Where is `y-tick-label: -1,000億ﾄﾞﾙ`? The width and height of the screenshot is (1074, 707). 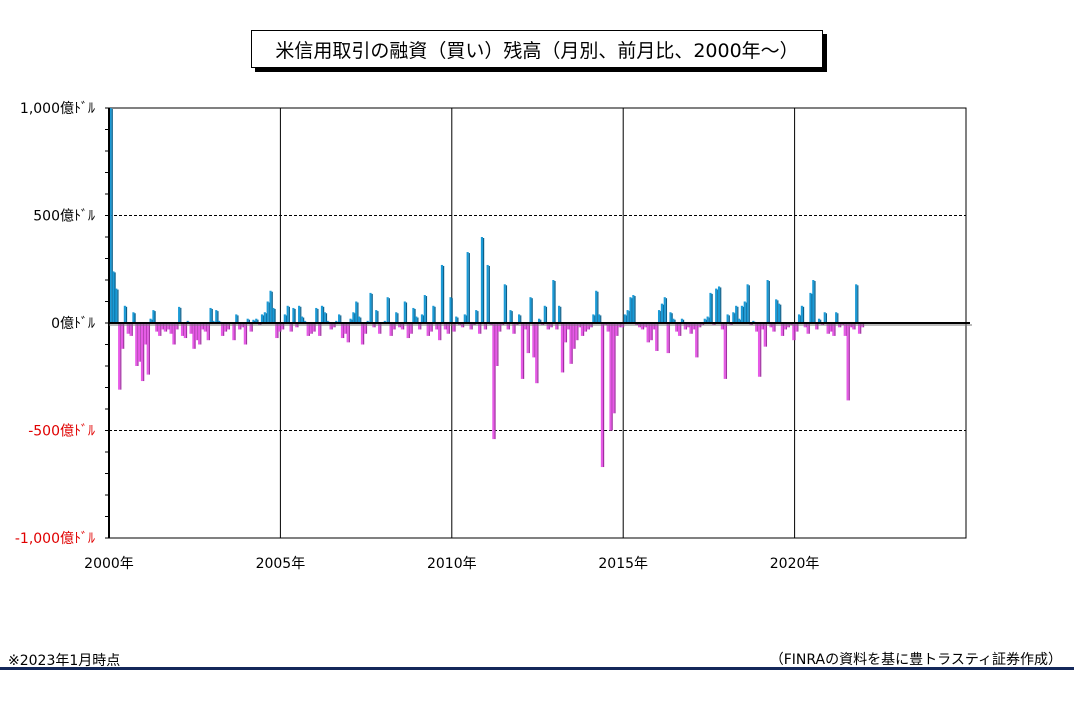 y-tick-label: -1,000億ﾄﾞﾙ is located at coordinates (55, 539).